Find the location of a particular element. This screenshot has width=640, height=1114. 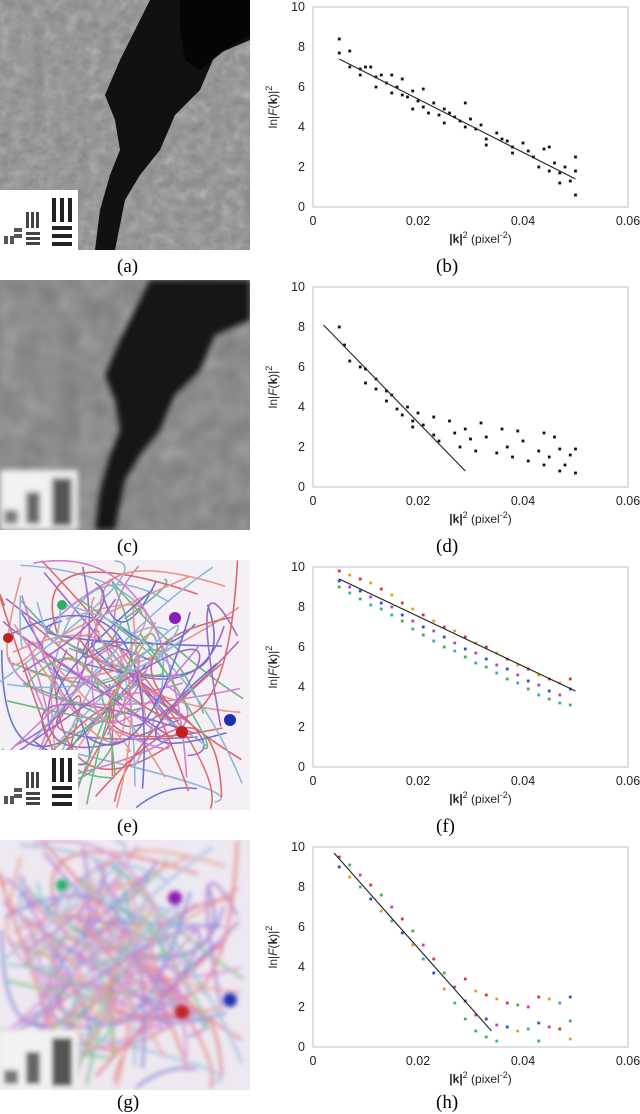

x-tick-label: 0.02 is located at coordinates (418, 501).